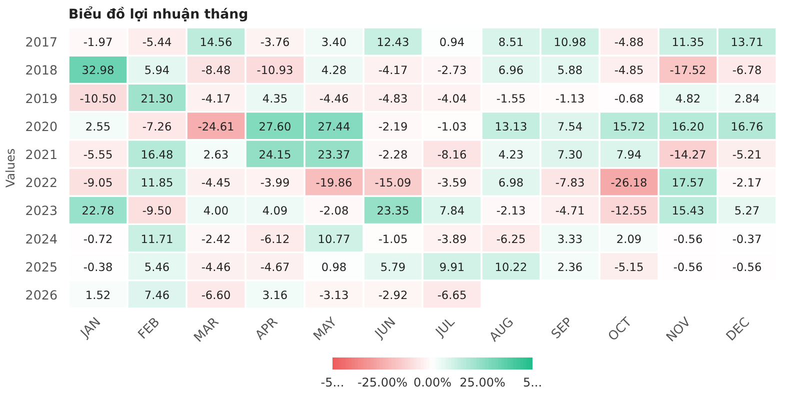 This screenshot has width=788, height=396. What do you see at coordinates (275, 183) in the screenshot?
I see `data-label: -3.99` at bounding box center [275, 183].